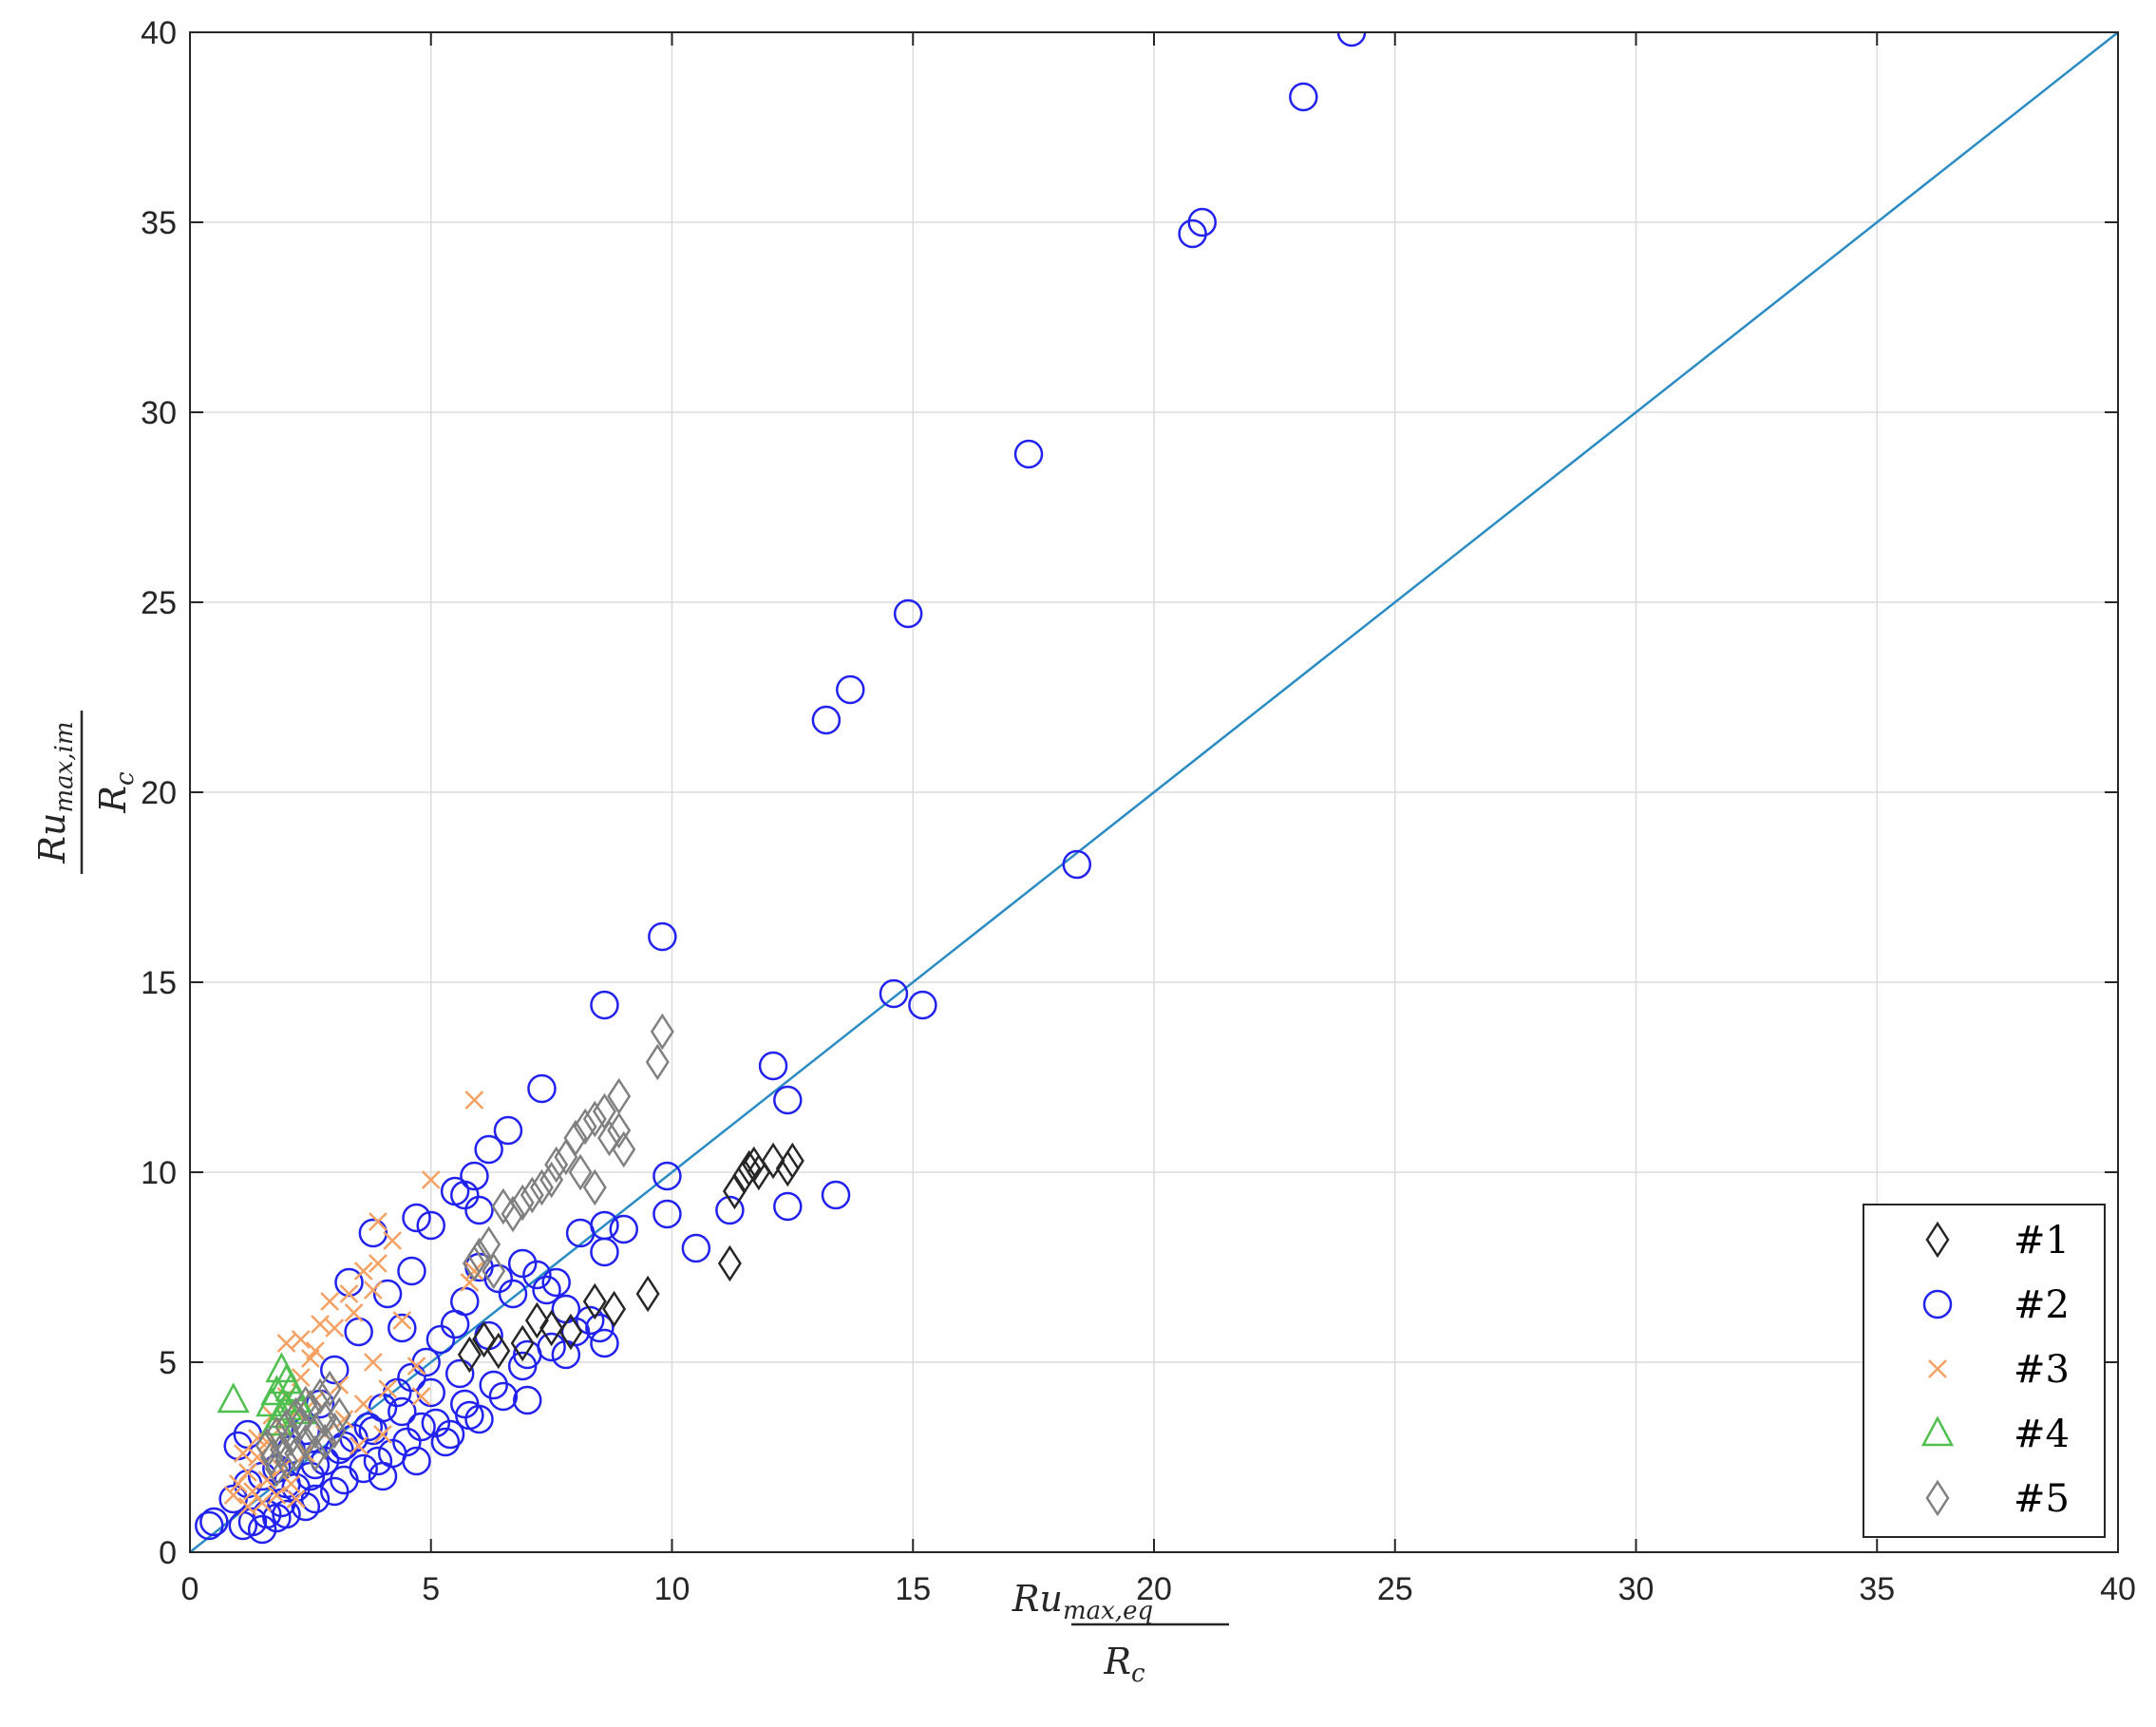 The height and width of the screenshot is (1727, 2156). Describe the element at coordinates (1037, 1599) in the screenshot. I see `x-label-main: Ru` at that location.